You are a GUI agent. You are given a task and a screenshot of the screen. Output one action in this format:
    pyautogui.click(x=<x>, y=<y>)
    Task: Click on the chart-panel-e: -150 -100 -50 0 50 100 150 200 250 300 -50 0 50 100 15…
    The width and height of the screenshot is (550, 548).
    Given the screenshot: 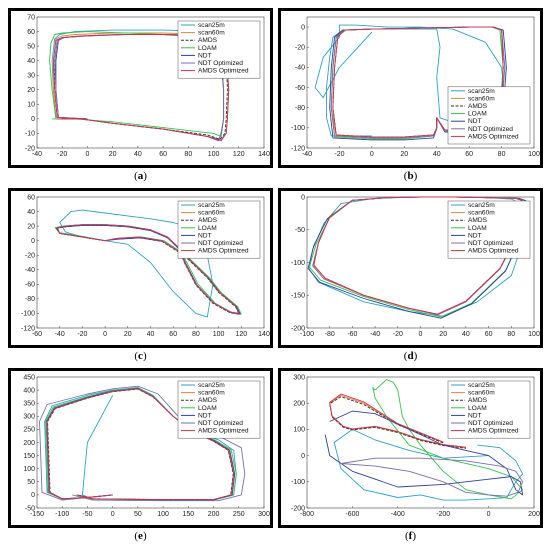 What is the action you would take?
    pyautogui.click(x=140, y=448)
    